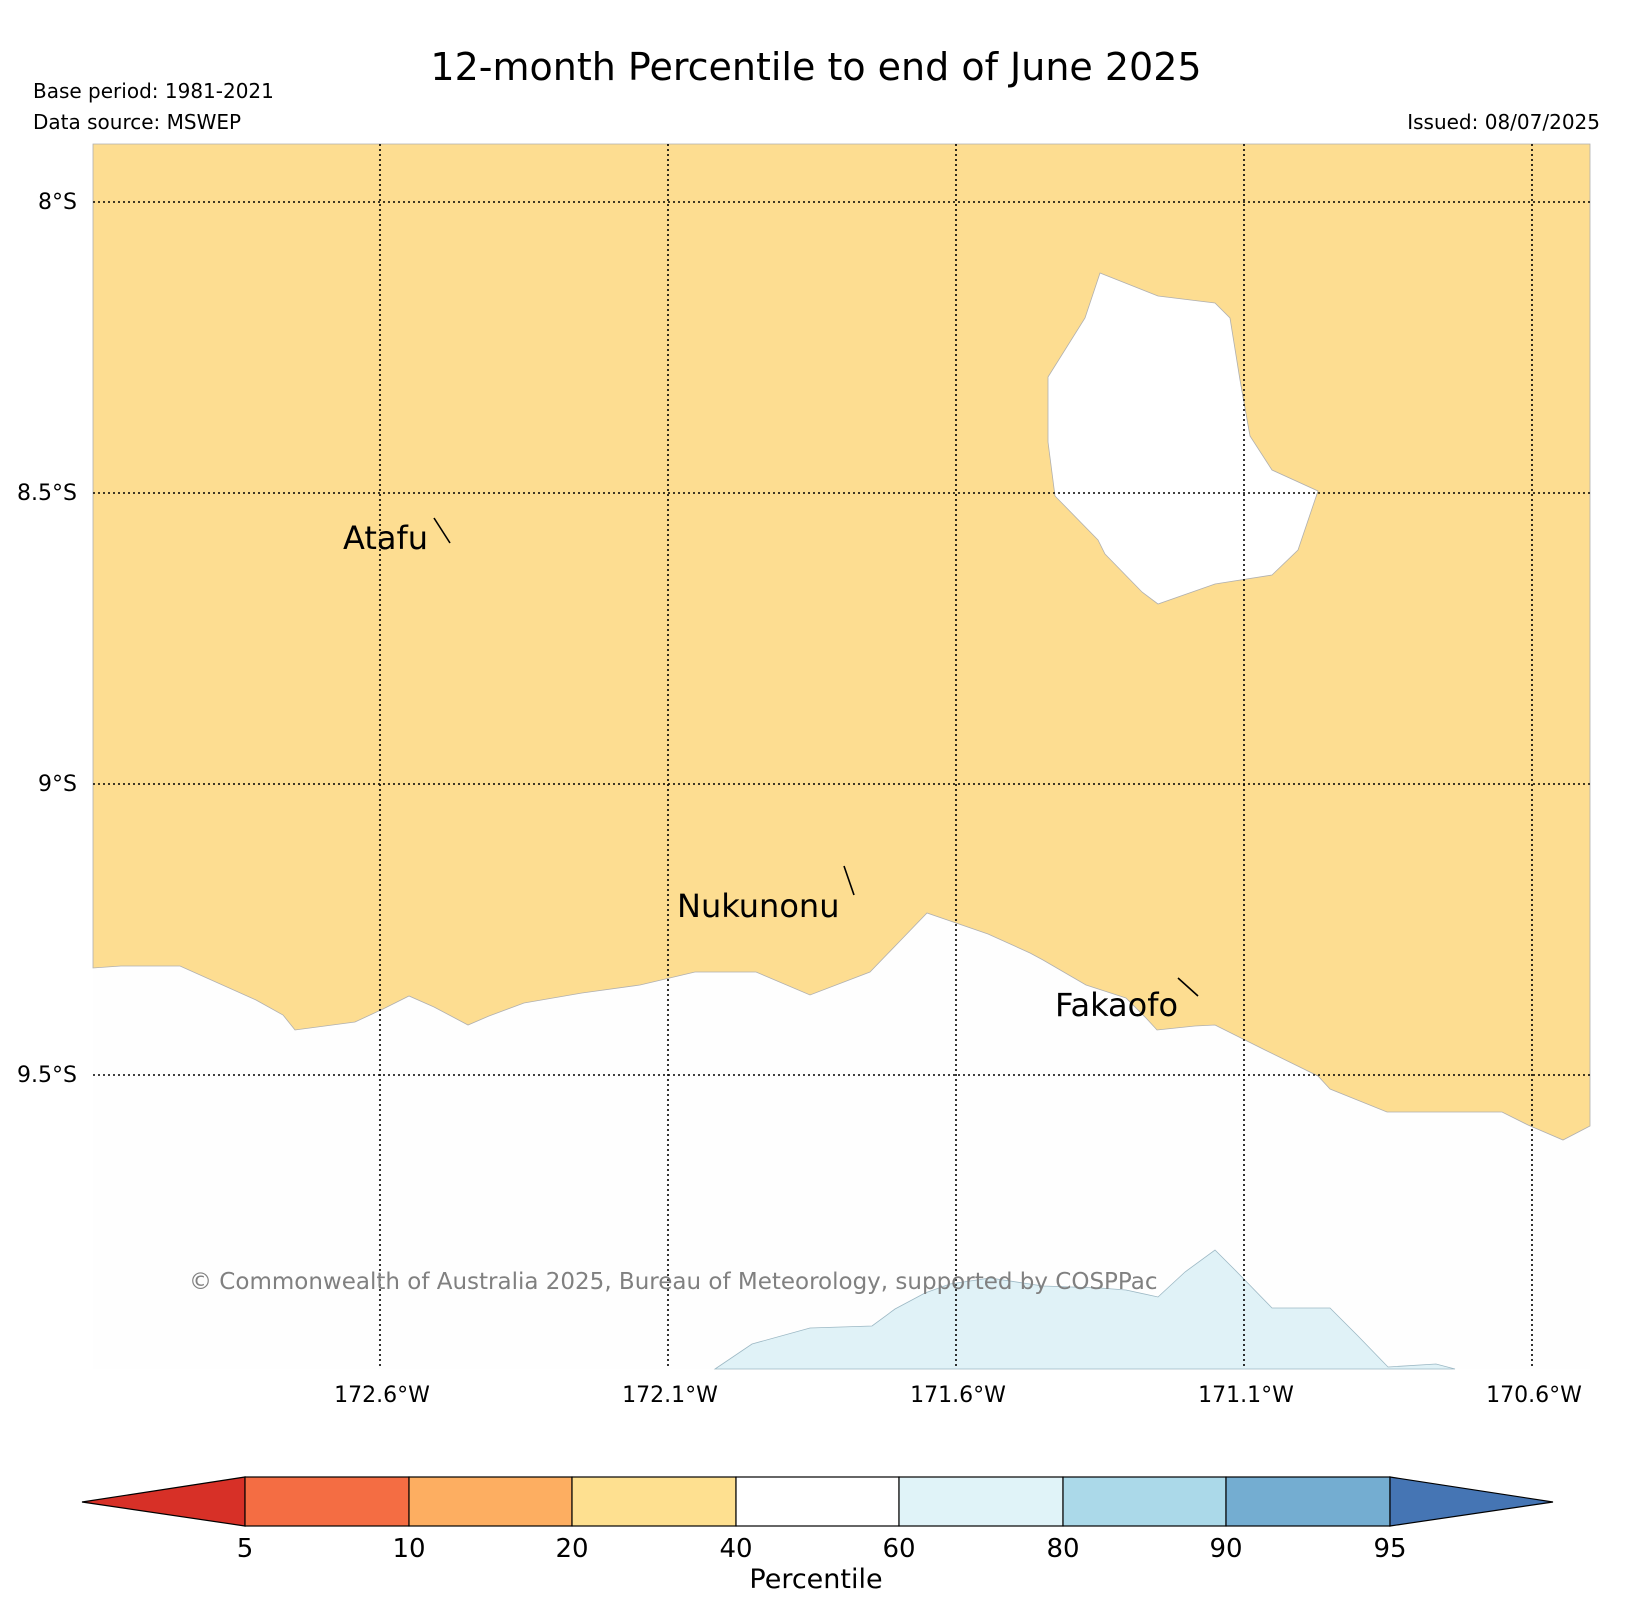 The width and height of the screenshot is (1632, 1609). I want to click on colorbar-tick: 80, so click(1062, 1549).